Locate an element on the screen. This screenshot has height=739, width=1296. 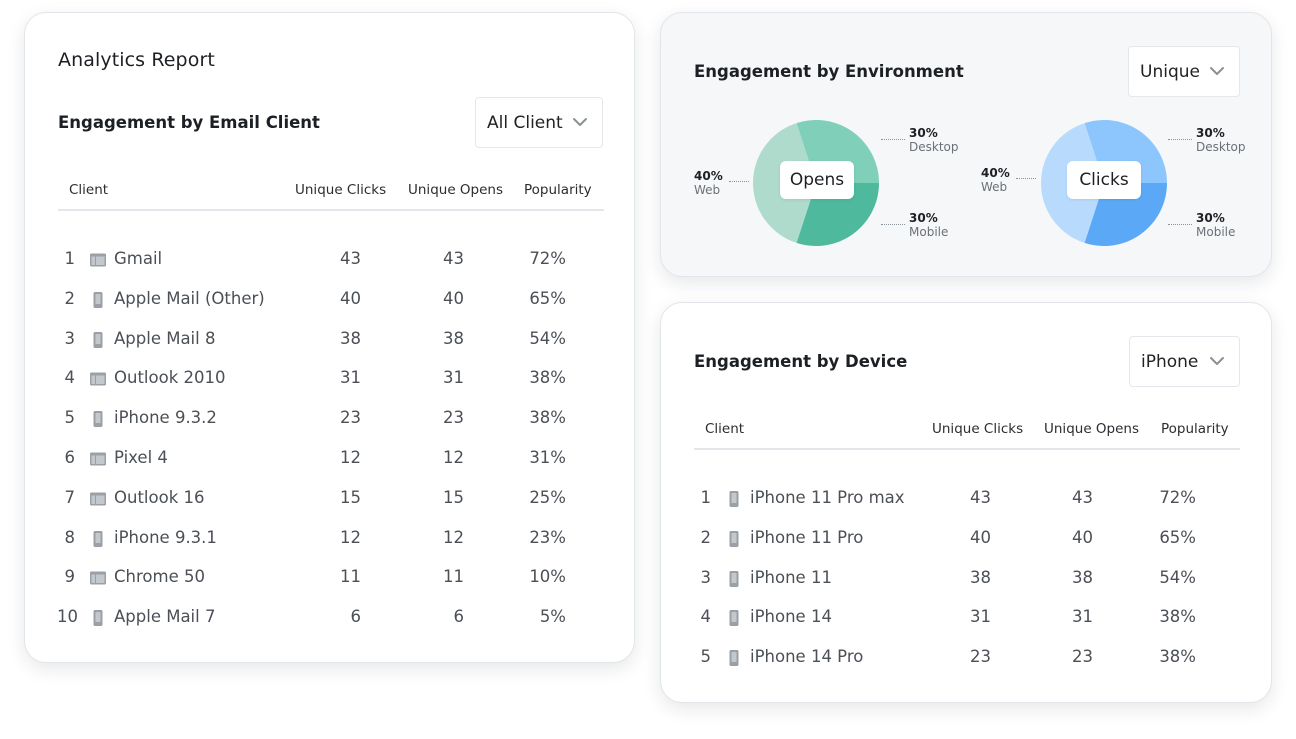
table-row: 10 Apple Mail 7 6 6 5% is located at coordinates (329, 619).